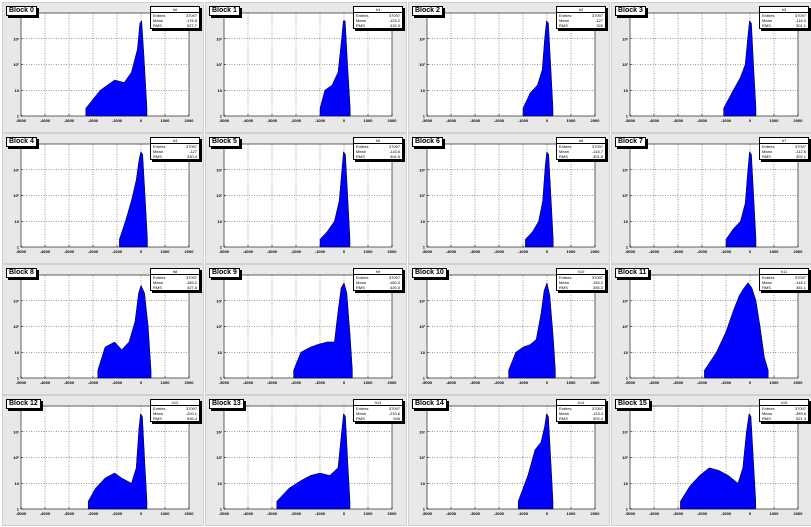 This screenshot has height=527, width=811. I want to click on stats-value: -112.6, so click(800, 151).